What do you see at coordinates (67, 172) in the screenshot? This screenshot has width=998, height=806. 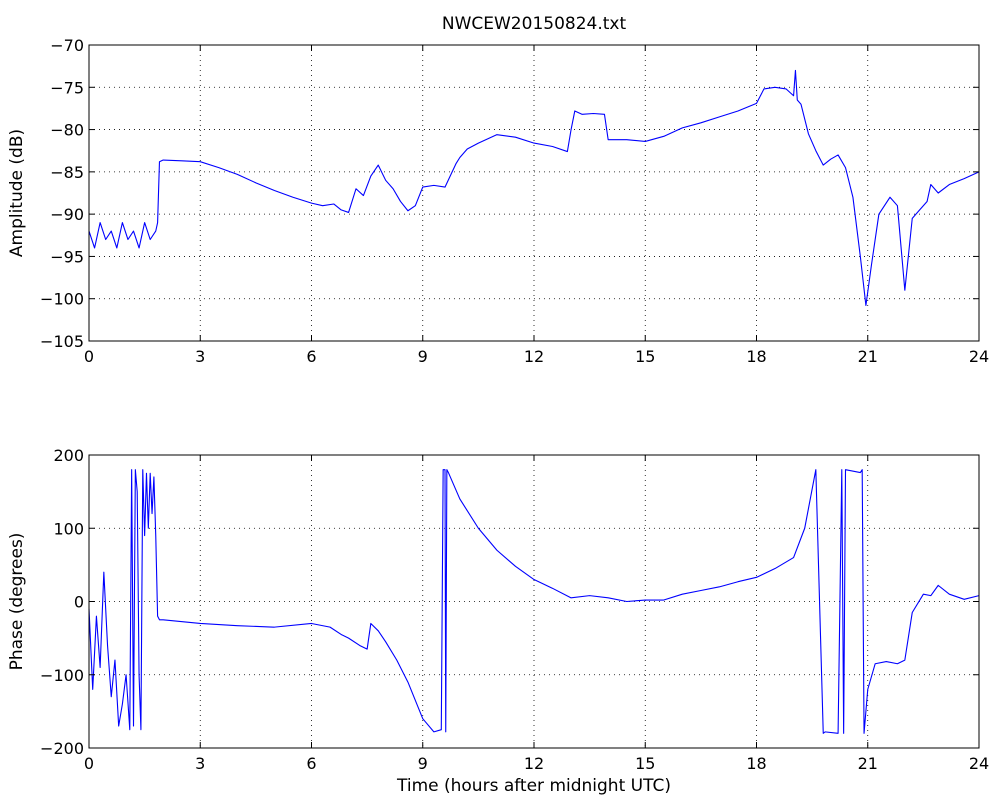 I see `amplitude-y-tick-label: −85` at bounding box center [67, 172].